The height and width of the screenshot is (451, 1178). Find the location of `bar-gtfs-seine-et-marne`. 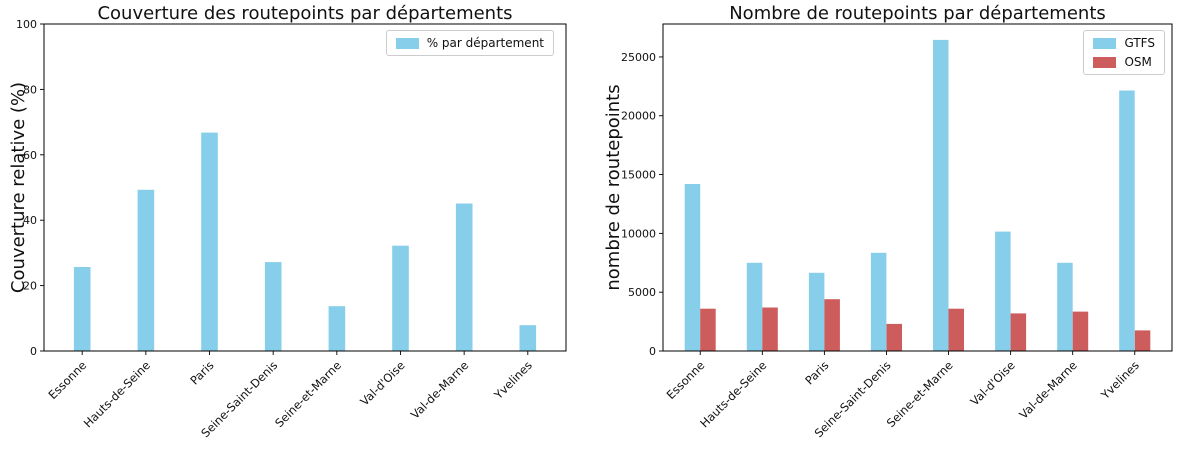

bar-gtfs-seine-et-marne is located at coordinates (941, 195).